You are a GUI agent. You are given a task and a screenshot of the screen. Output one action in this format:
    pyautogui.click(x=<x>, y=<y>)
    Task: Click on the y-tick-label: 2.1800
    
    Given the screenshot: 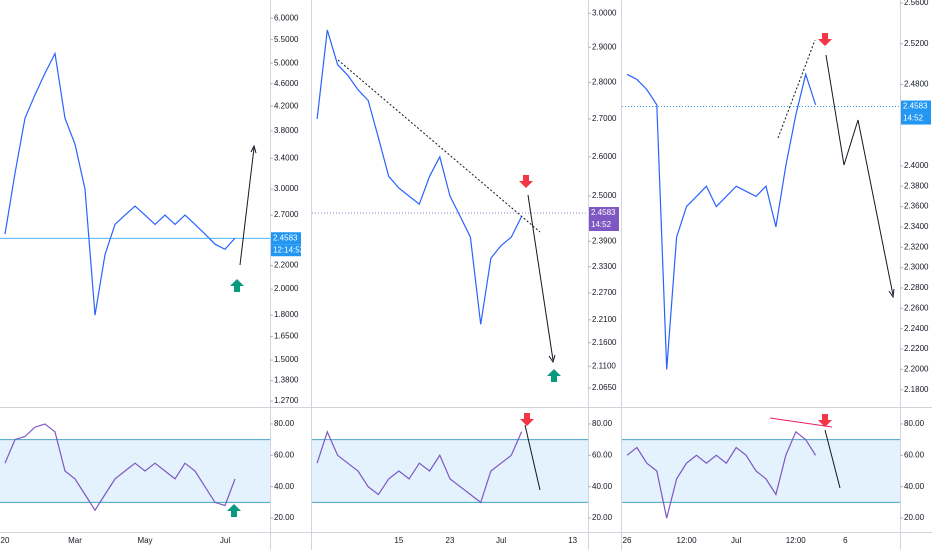 What is the action you would take?
    pyautogui.click(x=916, y=389)
    